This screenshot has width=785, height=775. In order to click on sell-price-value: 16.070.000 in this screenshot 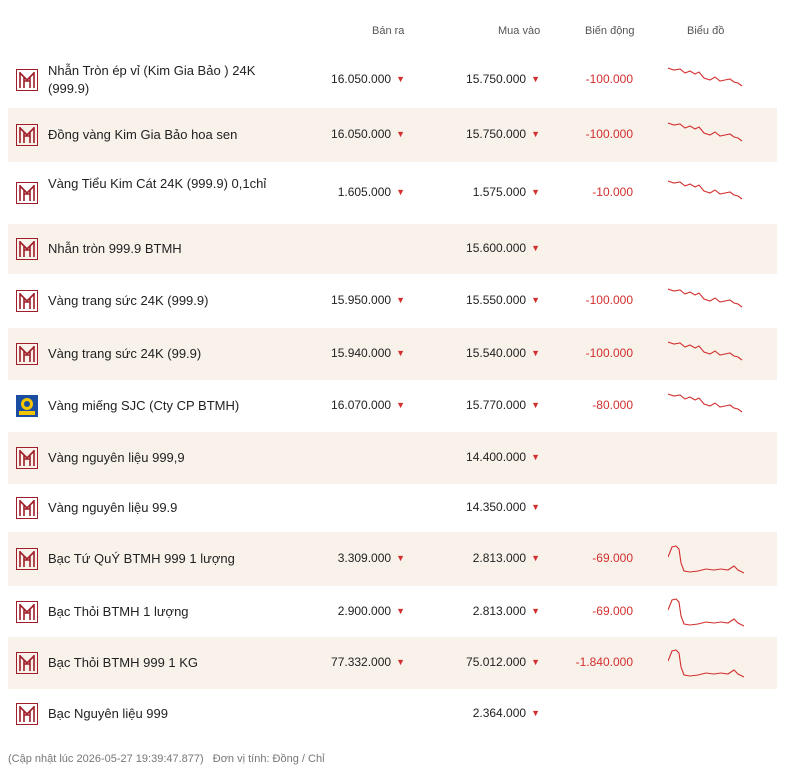, I will do `click(361, 405)`.